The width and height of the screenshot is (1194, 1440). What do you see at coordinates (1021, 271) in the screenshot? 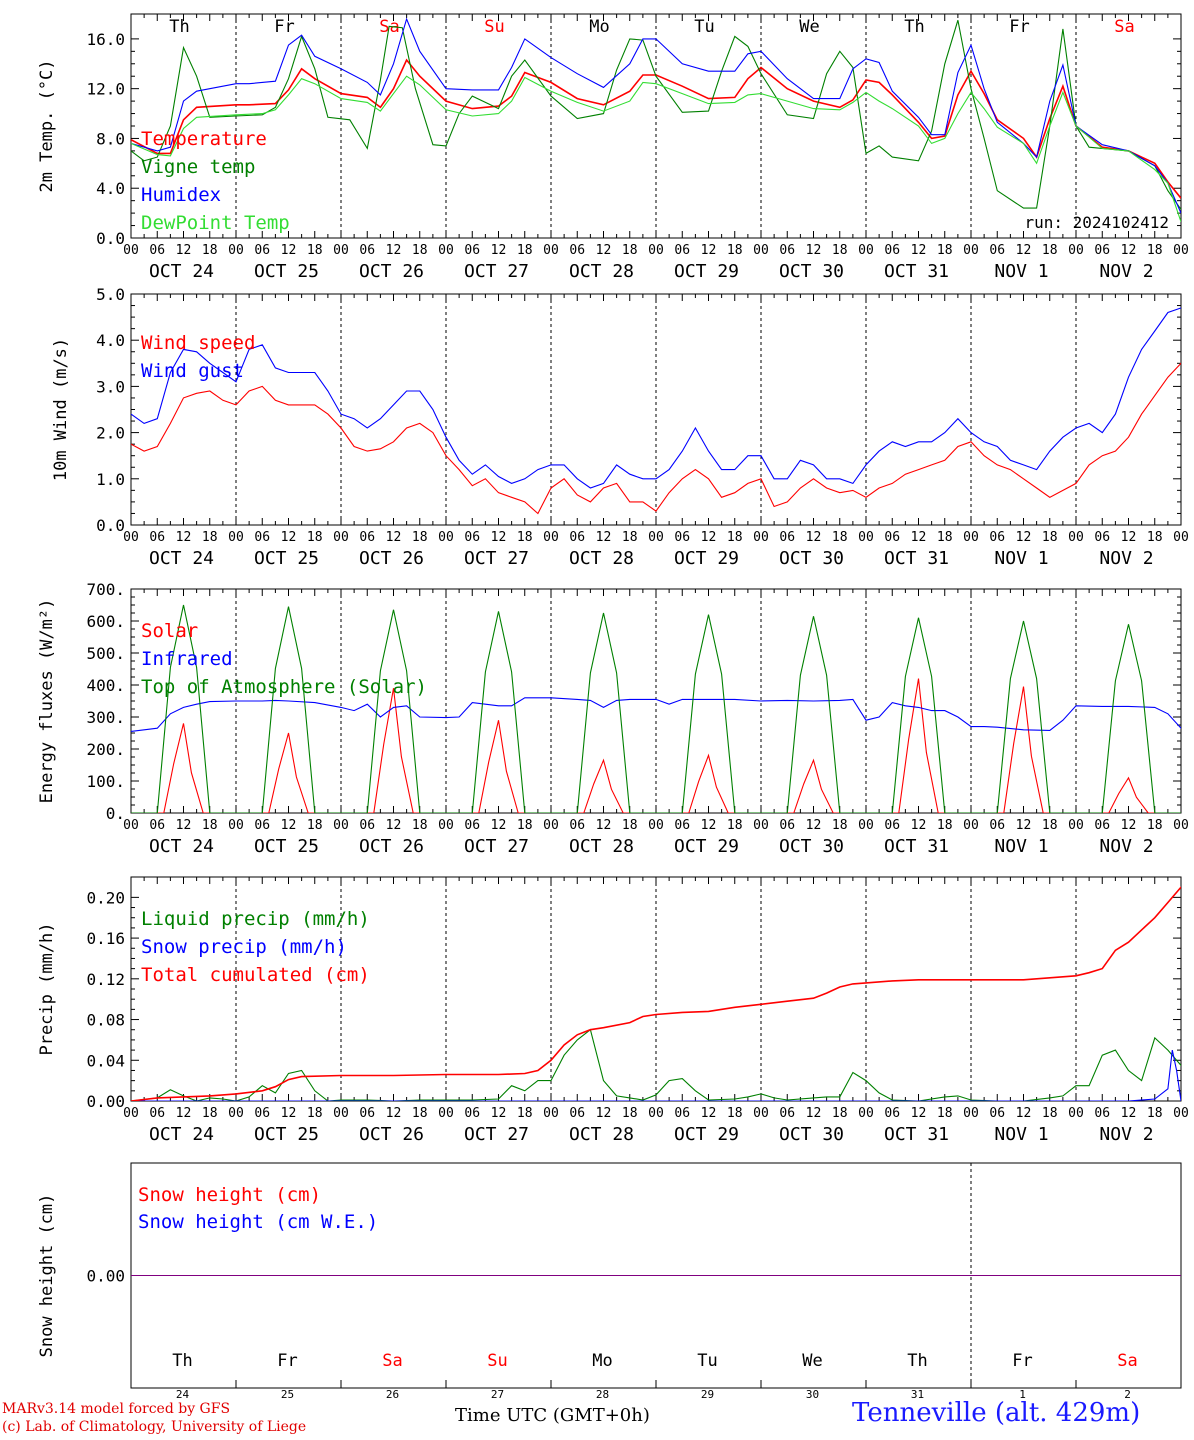
I see `date-label: NOV 1` at bounding box center [1021, 271].